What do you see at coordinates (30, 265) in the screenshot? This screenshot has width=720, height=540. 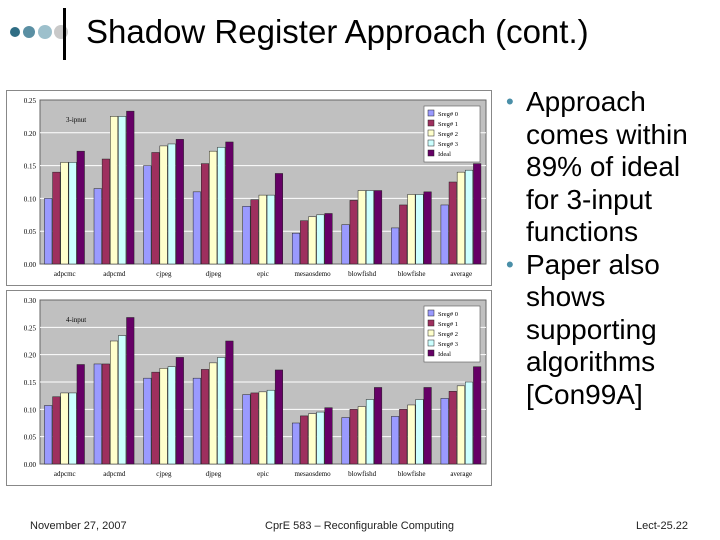 I see `y-tick-label: 0.00` at bounding box center [30, 265].